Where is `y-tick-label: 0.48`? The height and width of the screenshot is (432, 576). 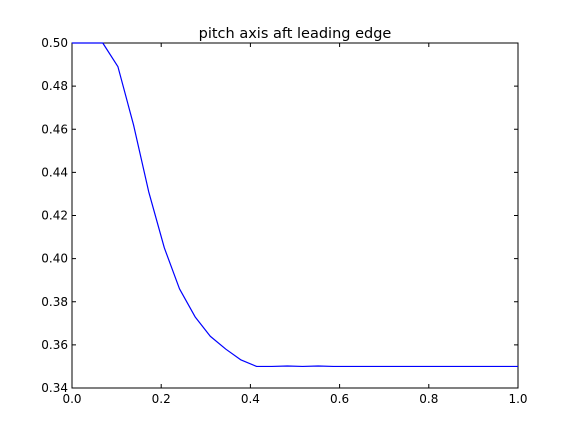
y-tick-label: 0.48 is located at coordinates (54, 86).